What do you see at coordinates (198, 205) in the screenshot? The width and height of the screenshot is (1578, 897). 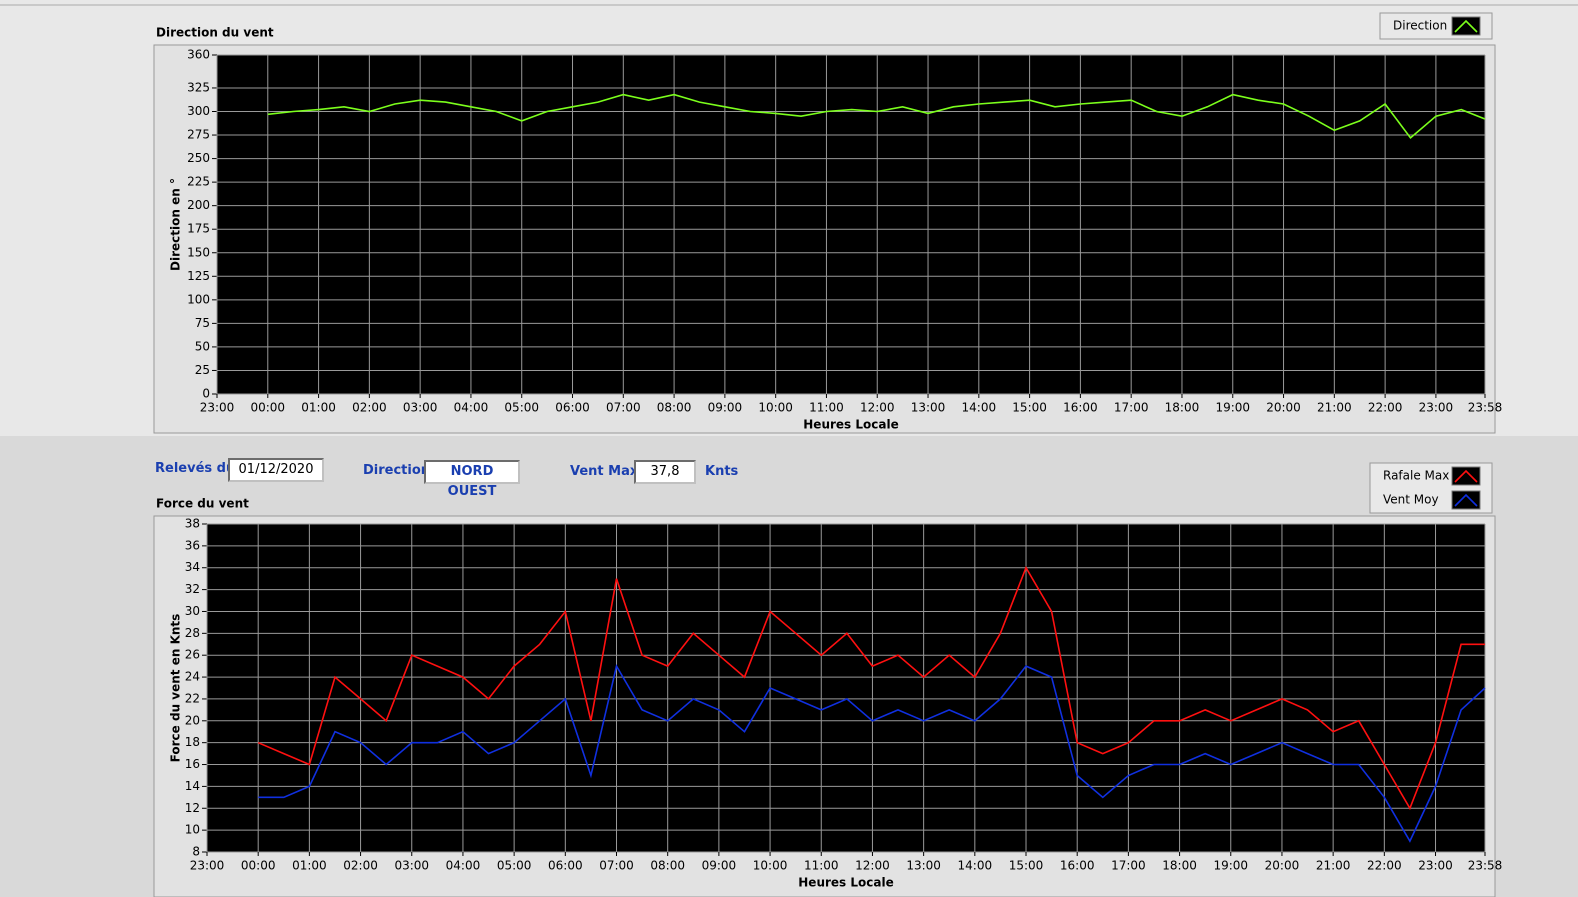 I see `y-tick-label: 200` at bounding box center [198, 205].